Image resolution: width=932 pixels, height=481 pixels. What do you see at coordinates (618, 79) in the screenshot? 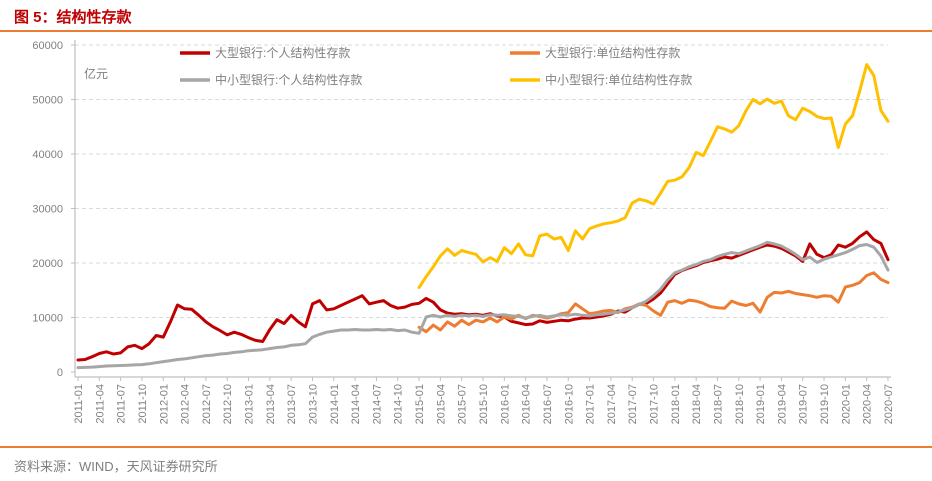
I see `legend-label-3: 中小型银行:单位结构性存款` at bounding box center [618, 79].